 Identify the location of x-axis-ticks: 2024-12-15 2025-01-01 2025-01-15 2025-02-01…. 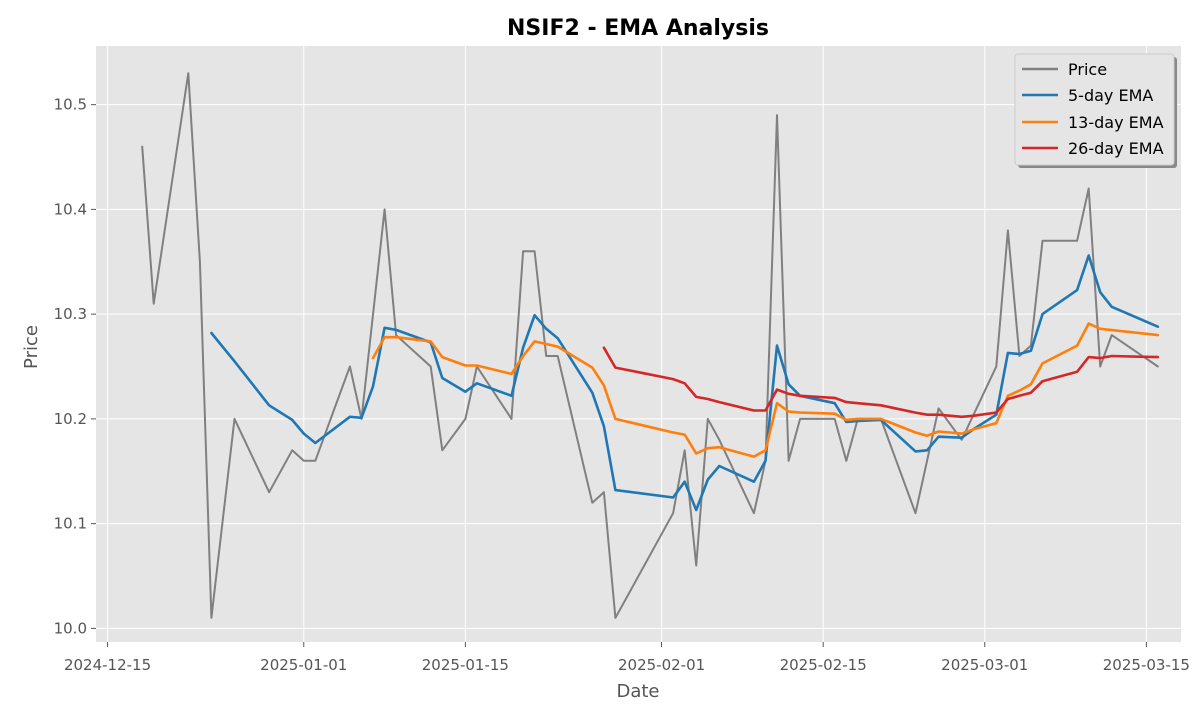
(627, 658).